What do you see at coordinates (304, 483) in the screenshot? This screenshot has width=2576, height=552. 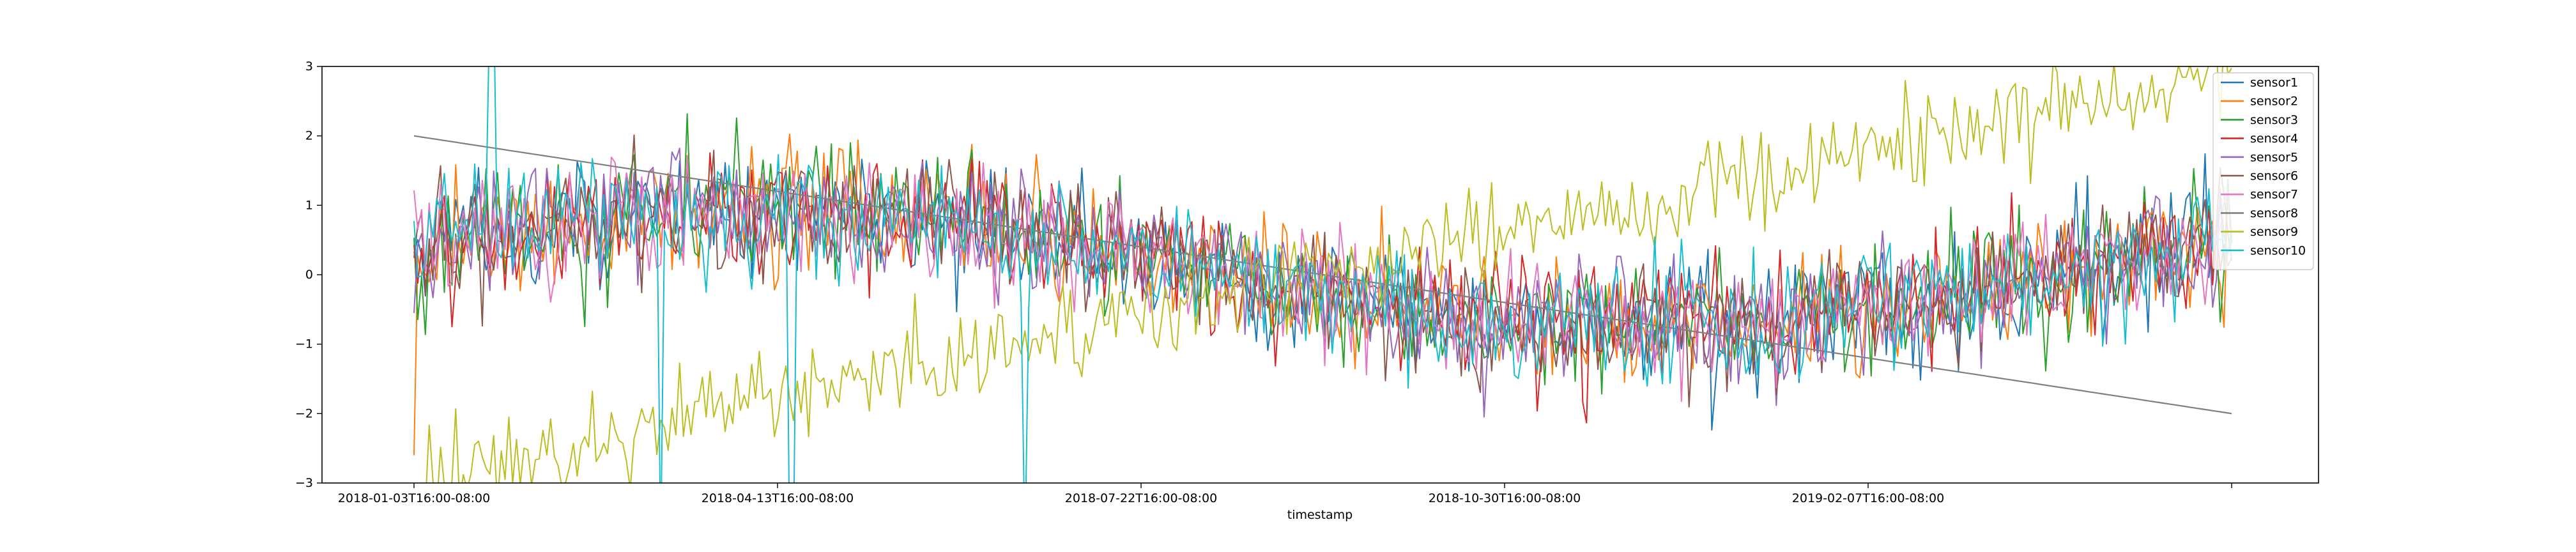 I see `y-tick-label: −3` at bounding box center [304, 483].